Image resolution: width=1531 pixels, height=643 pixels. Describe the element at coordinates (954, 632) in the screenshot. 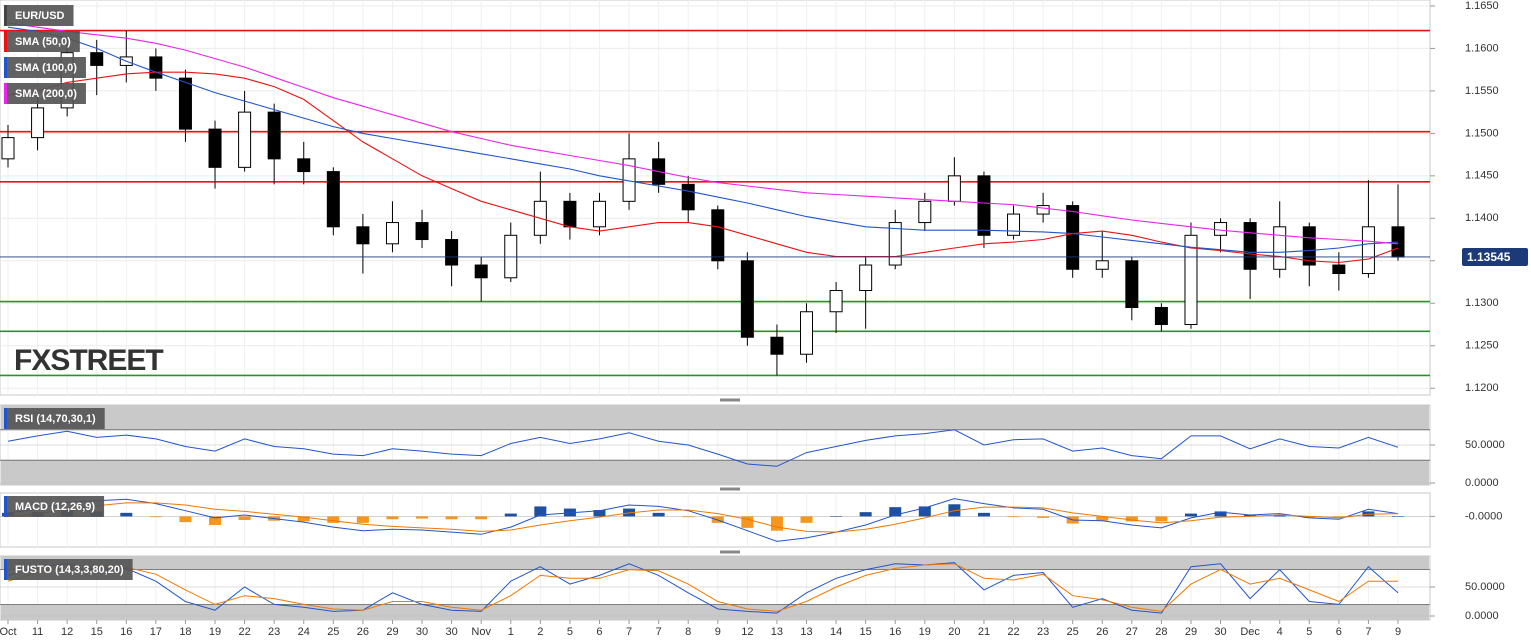

I see `x-tick-label: 20` at that location.